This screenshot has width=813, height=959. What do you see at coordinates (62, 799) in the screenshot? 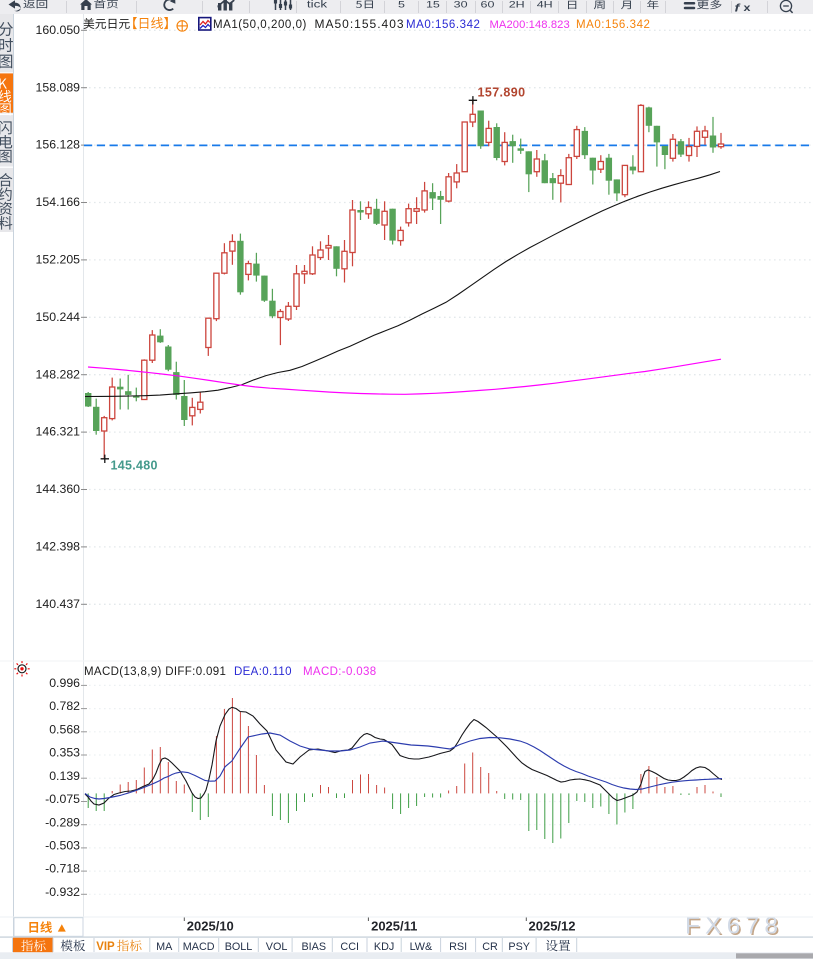
I see `svg-text: -0.075` at bounding box center [62, 799].